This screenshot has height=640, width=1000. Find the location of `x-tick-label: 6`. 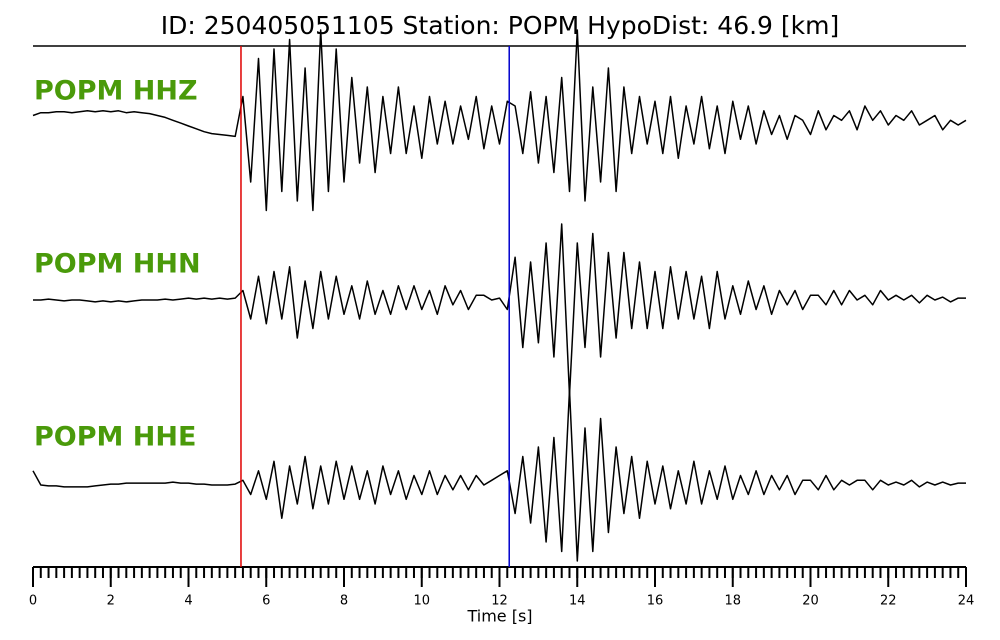

x-tick-label: 6 is located at coordinates (266, 601).